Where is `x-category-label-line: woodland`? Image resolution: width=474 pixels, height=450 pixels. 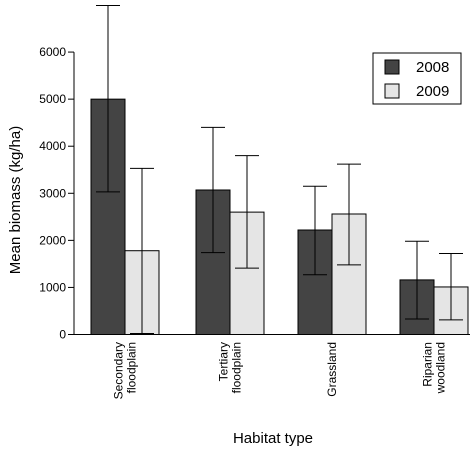
x-category-label-line: woodland is located at coordinates (441, 368).